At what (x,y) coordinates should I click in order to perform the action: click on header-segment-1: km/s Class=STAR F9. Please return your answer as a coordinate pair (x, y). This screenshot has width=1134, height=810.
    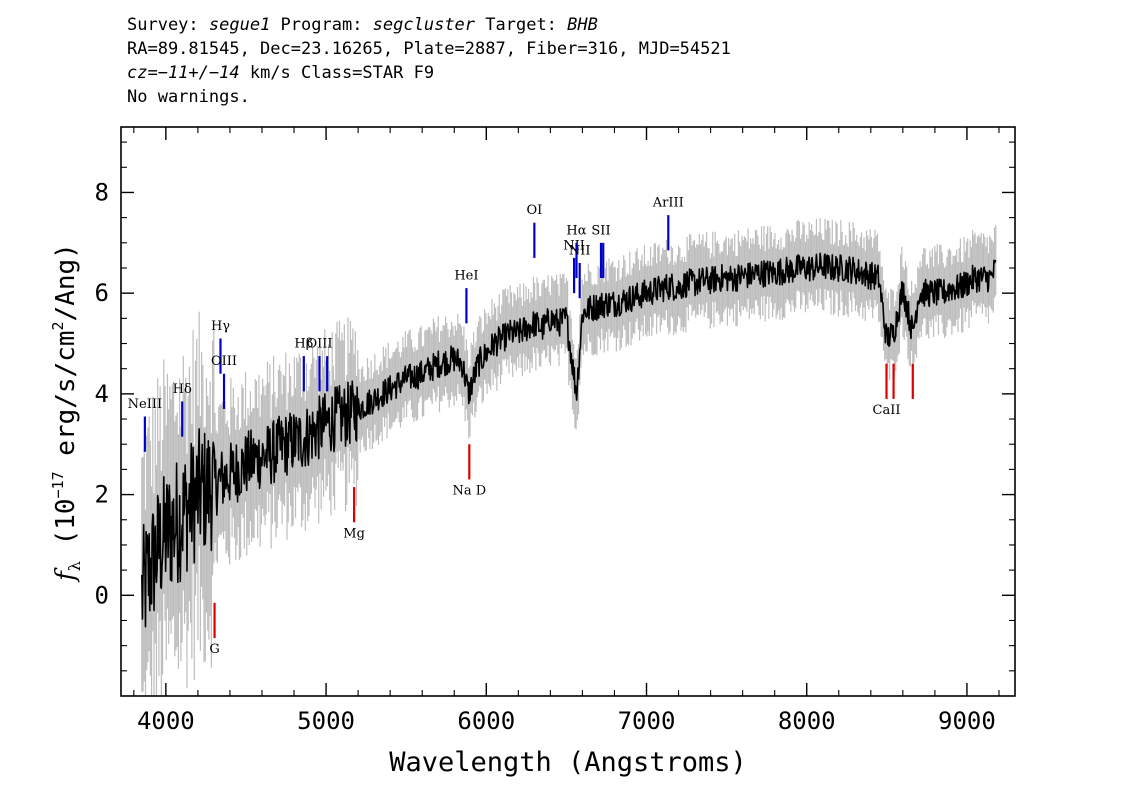
    Looking at the image, I should click on (337, 73).